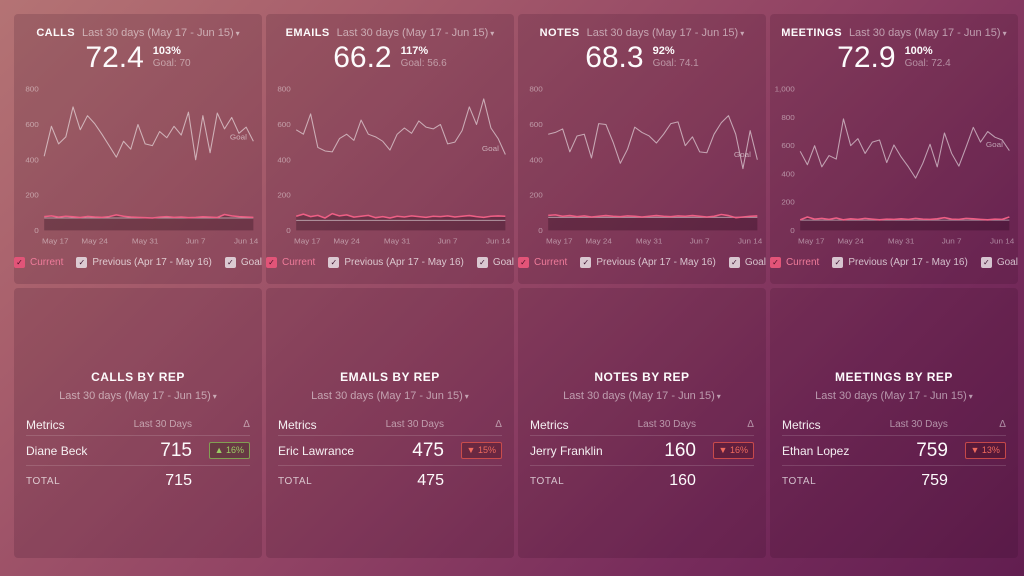 This screenshot has width=1024, height=576. I want to click on delta-badge: ▼ 15%, so click(481, 450).